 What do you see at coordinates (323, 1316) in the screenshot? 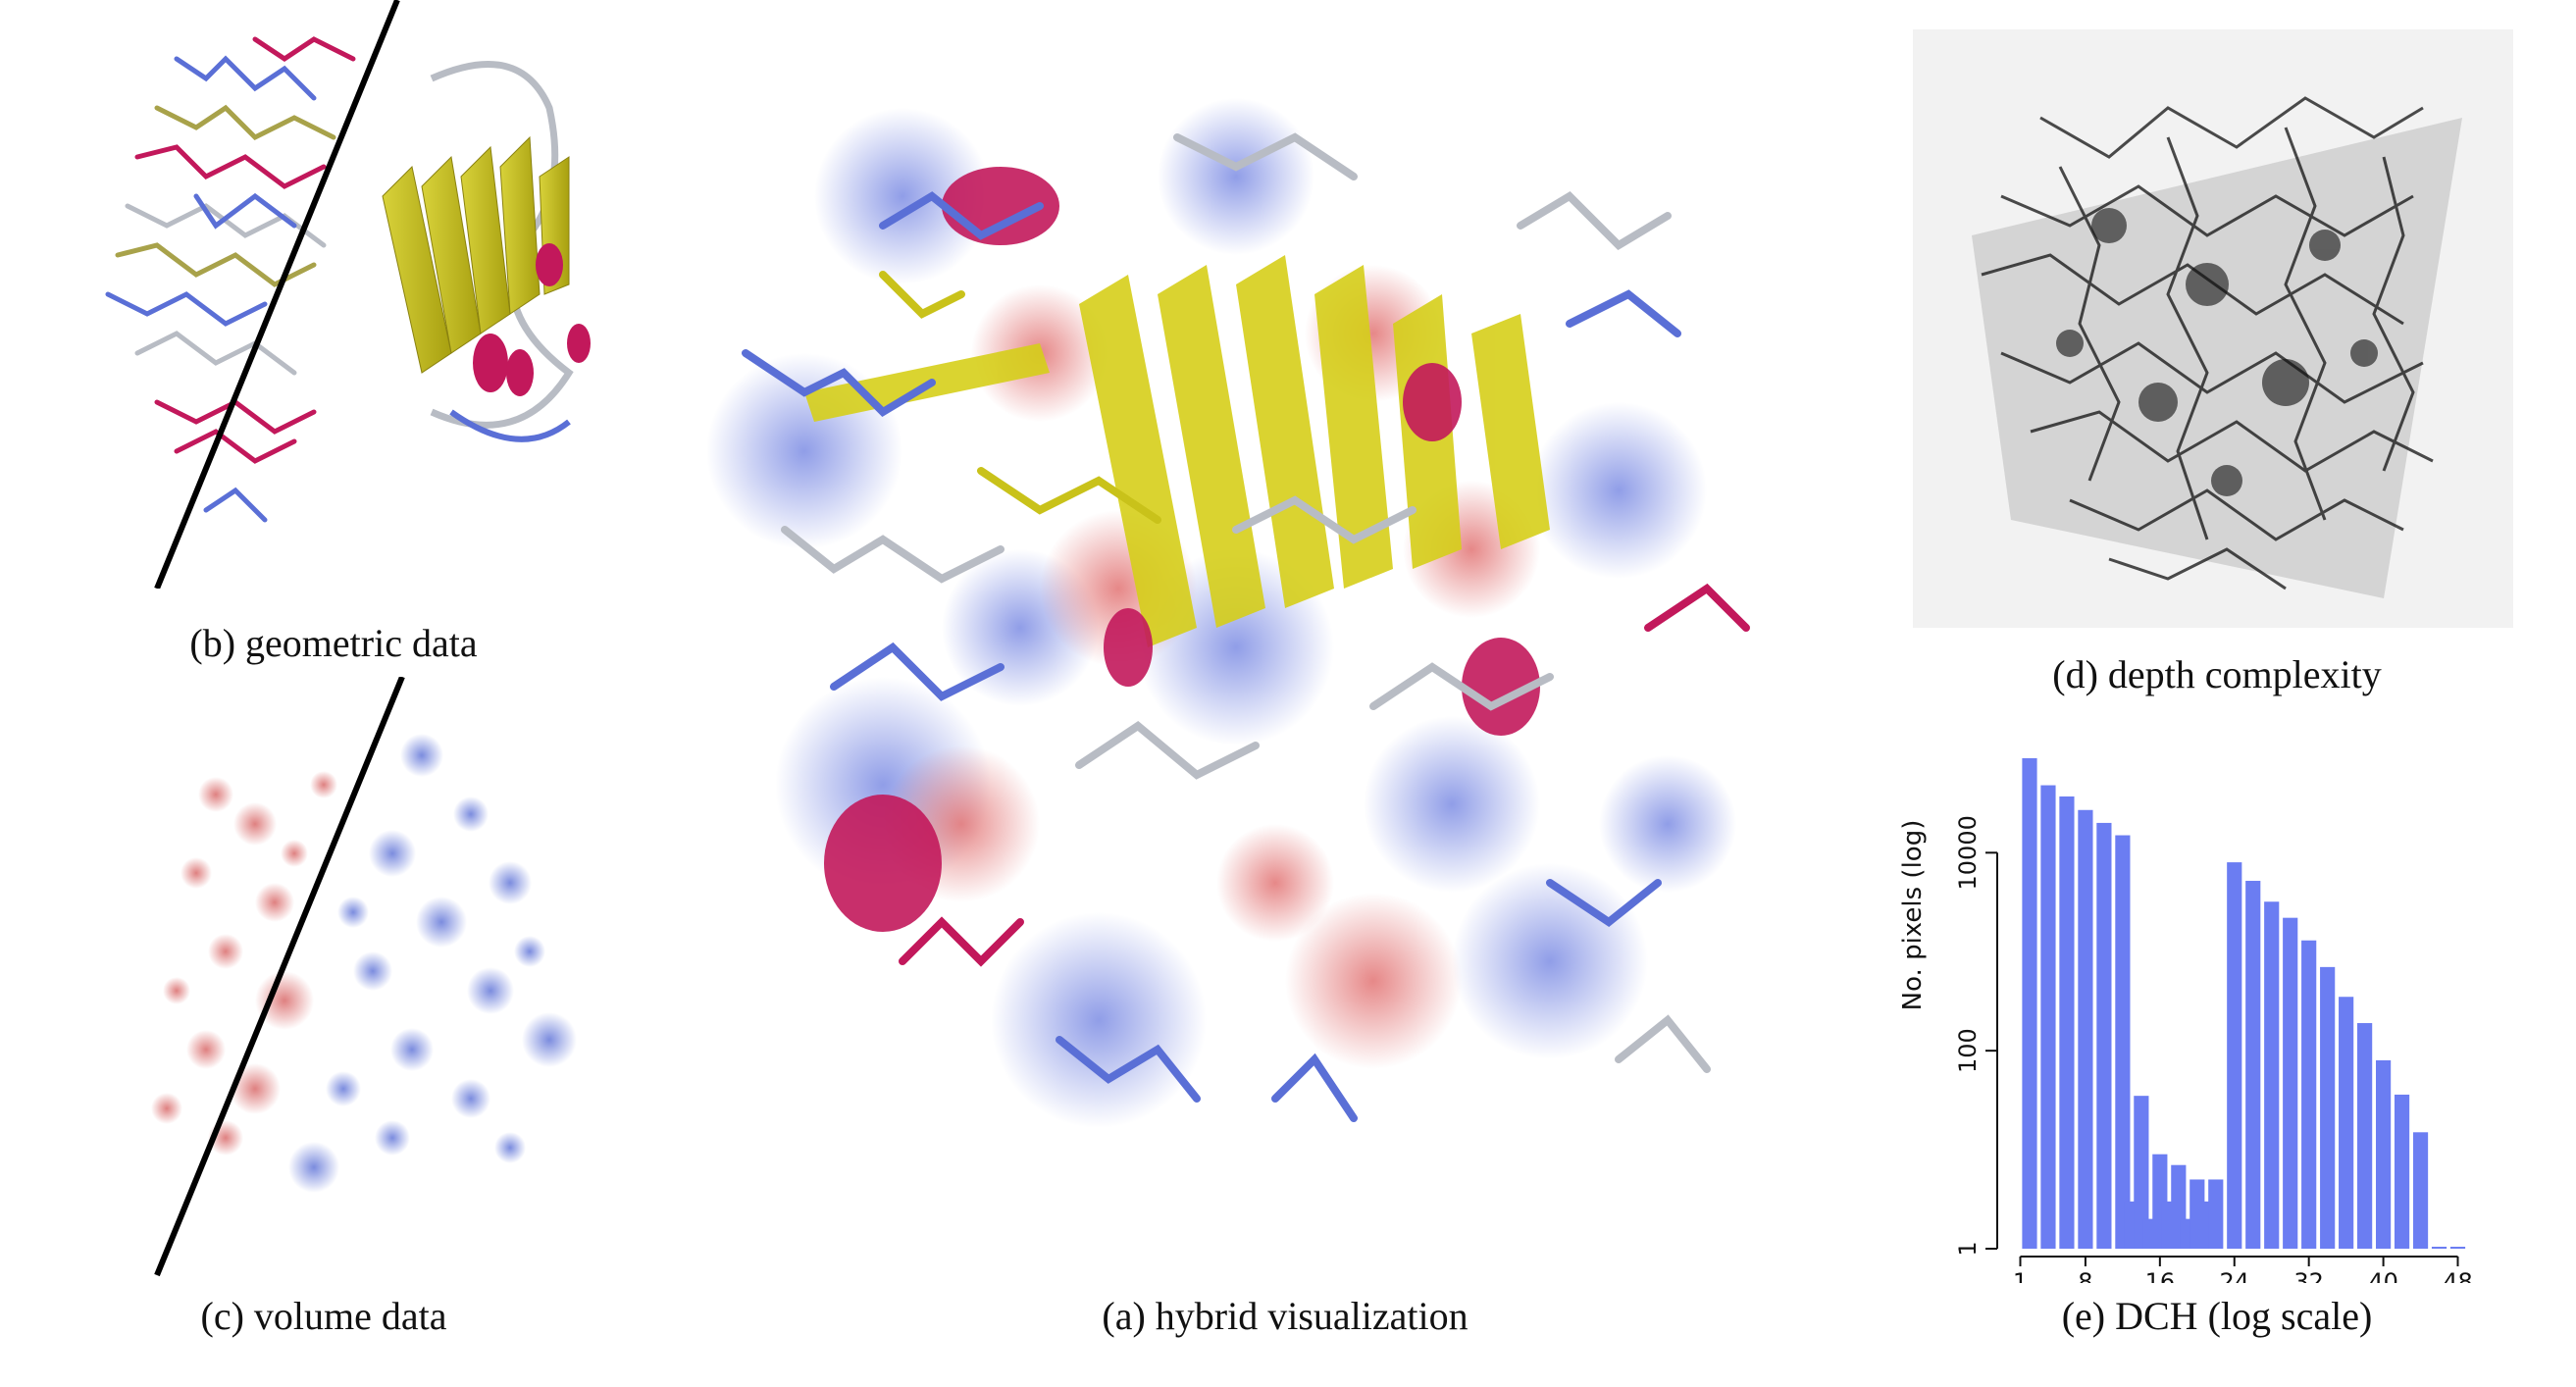
I see `caption-volume: (c) volume data` at bounding box center [323, 1316].